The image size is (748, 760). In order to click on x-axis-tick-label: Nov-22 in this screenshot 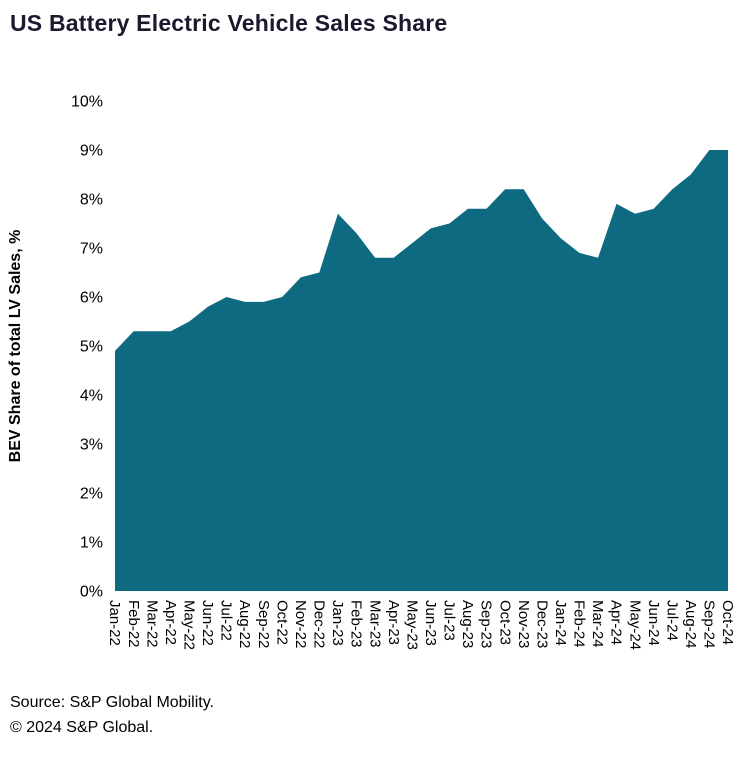, I will do `click(300, 624)`.